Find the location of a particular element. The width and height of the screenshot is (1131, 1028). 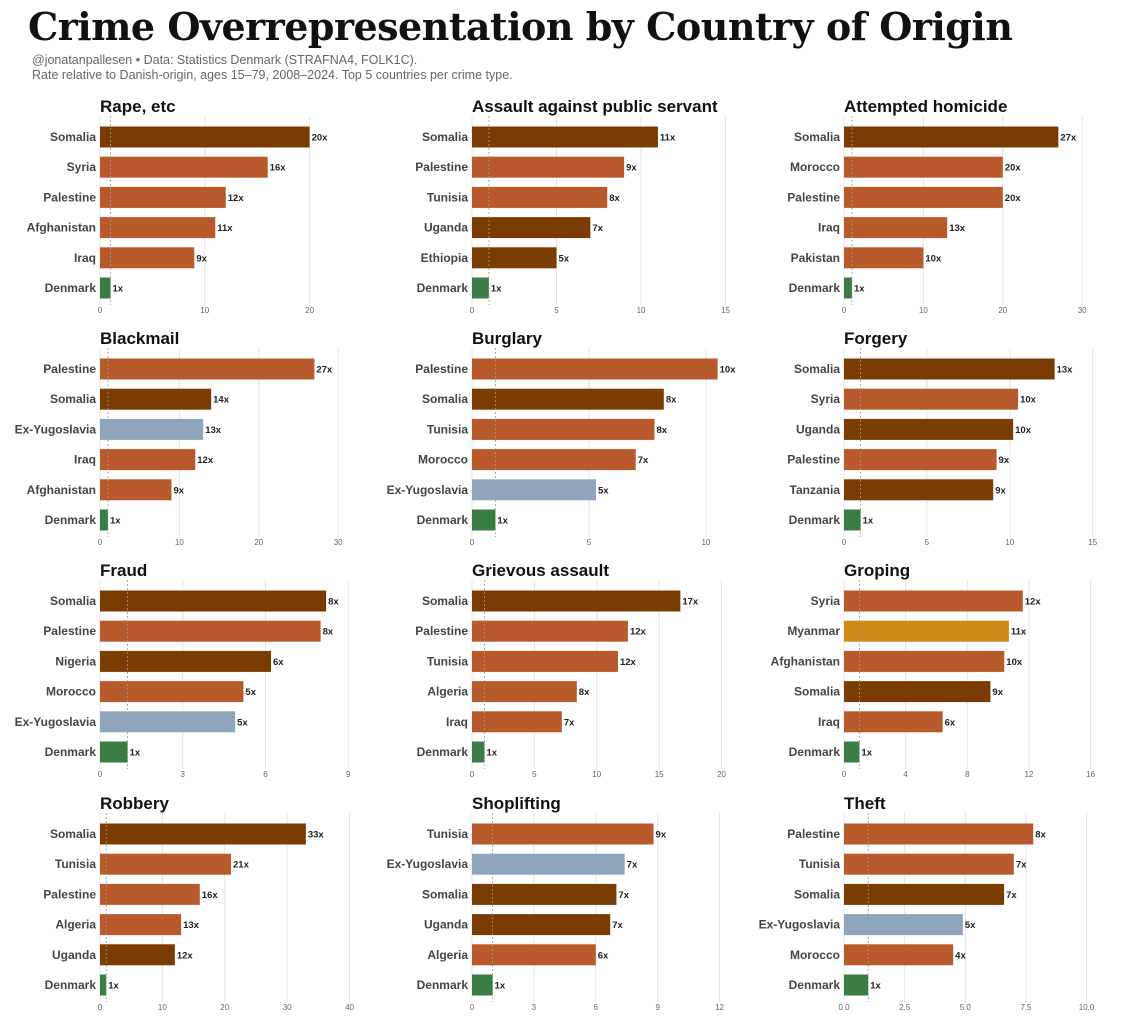

robbery-bar-somalia is located at coordinates (203, 834).